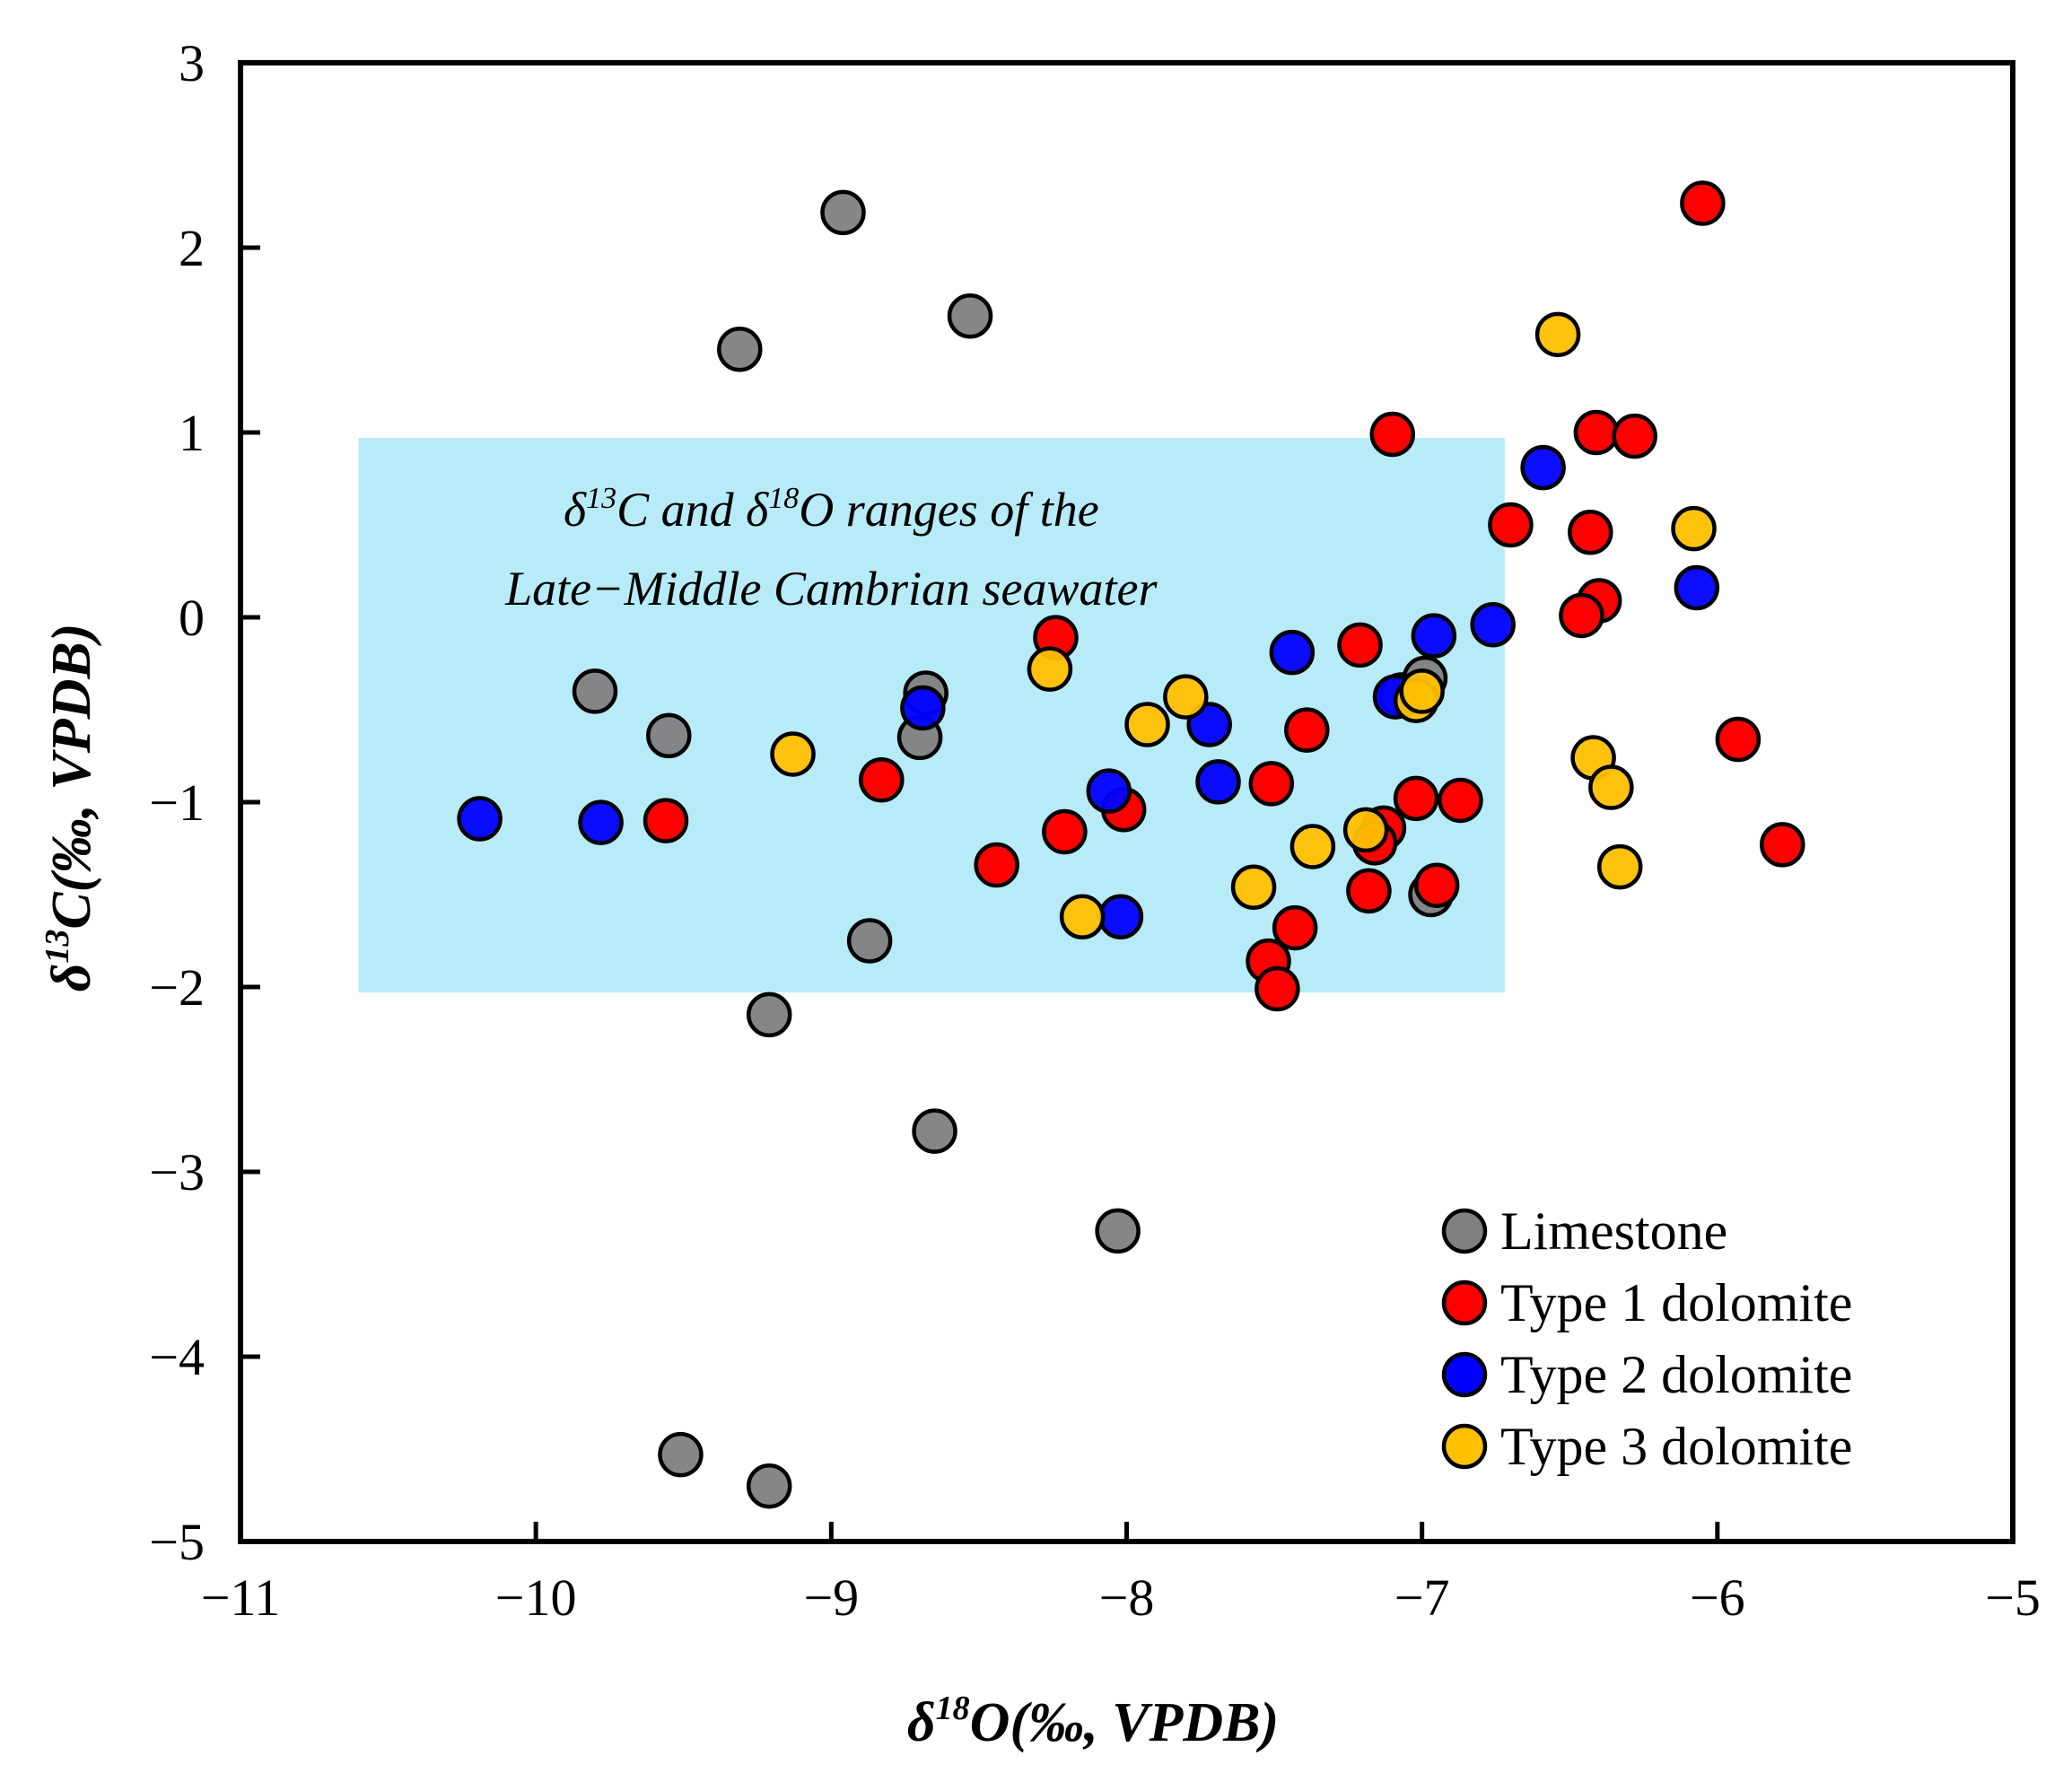 This screenshot has width=2072, height=1773. What do you see at coordinates (177, 988) in the screenshot?
I see `y-tick-label: −2` at bounding box center [177, 988].